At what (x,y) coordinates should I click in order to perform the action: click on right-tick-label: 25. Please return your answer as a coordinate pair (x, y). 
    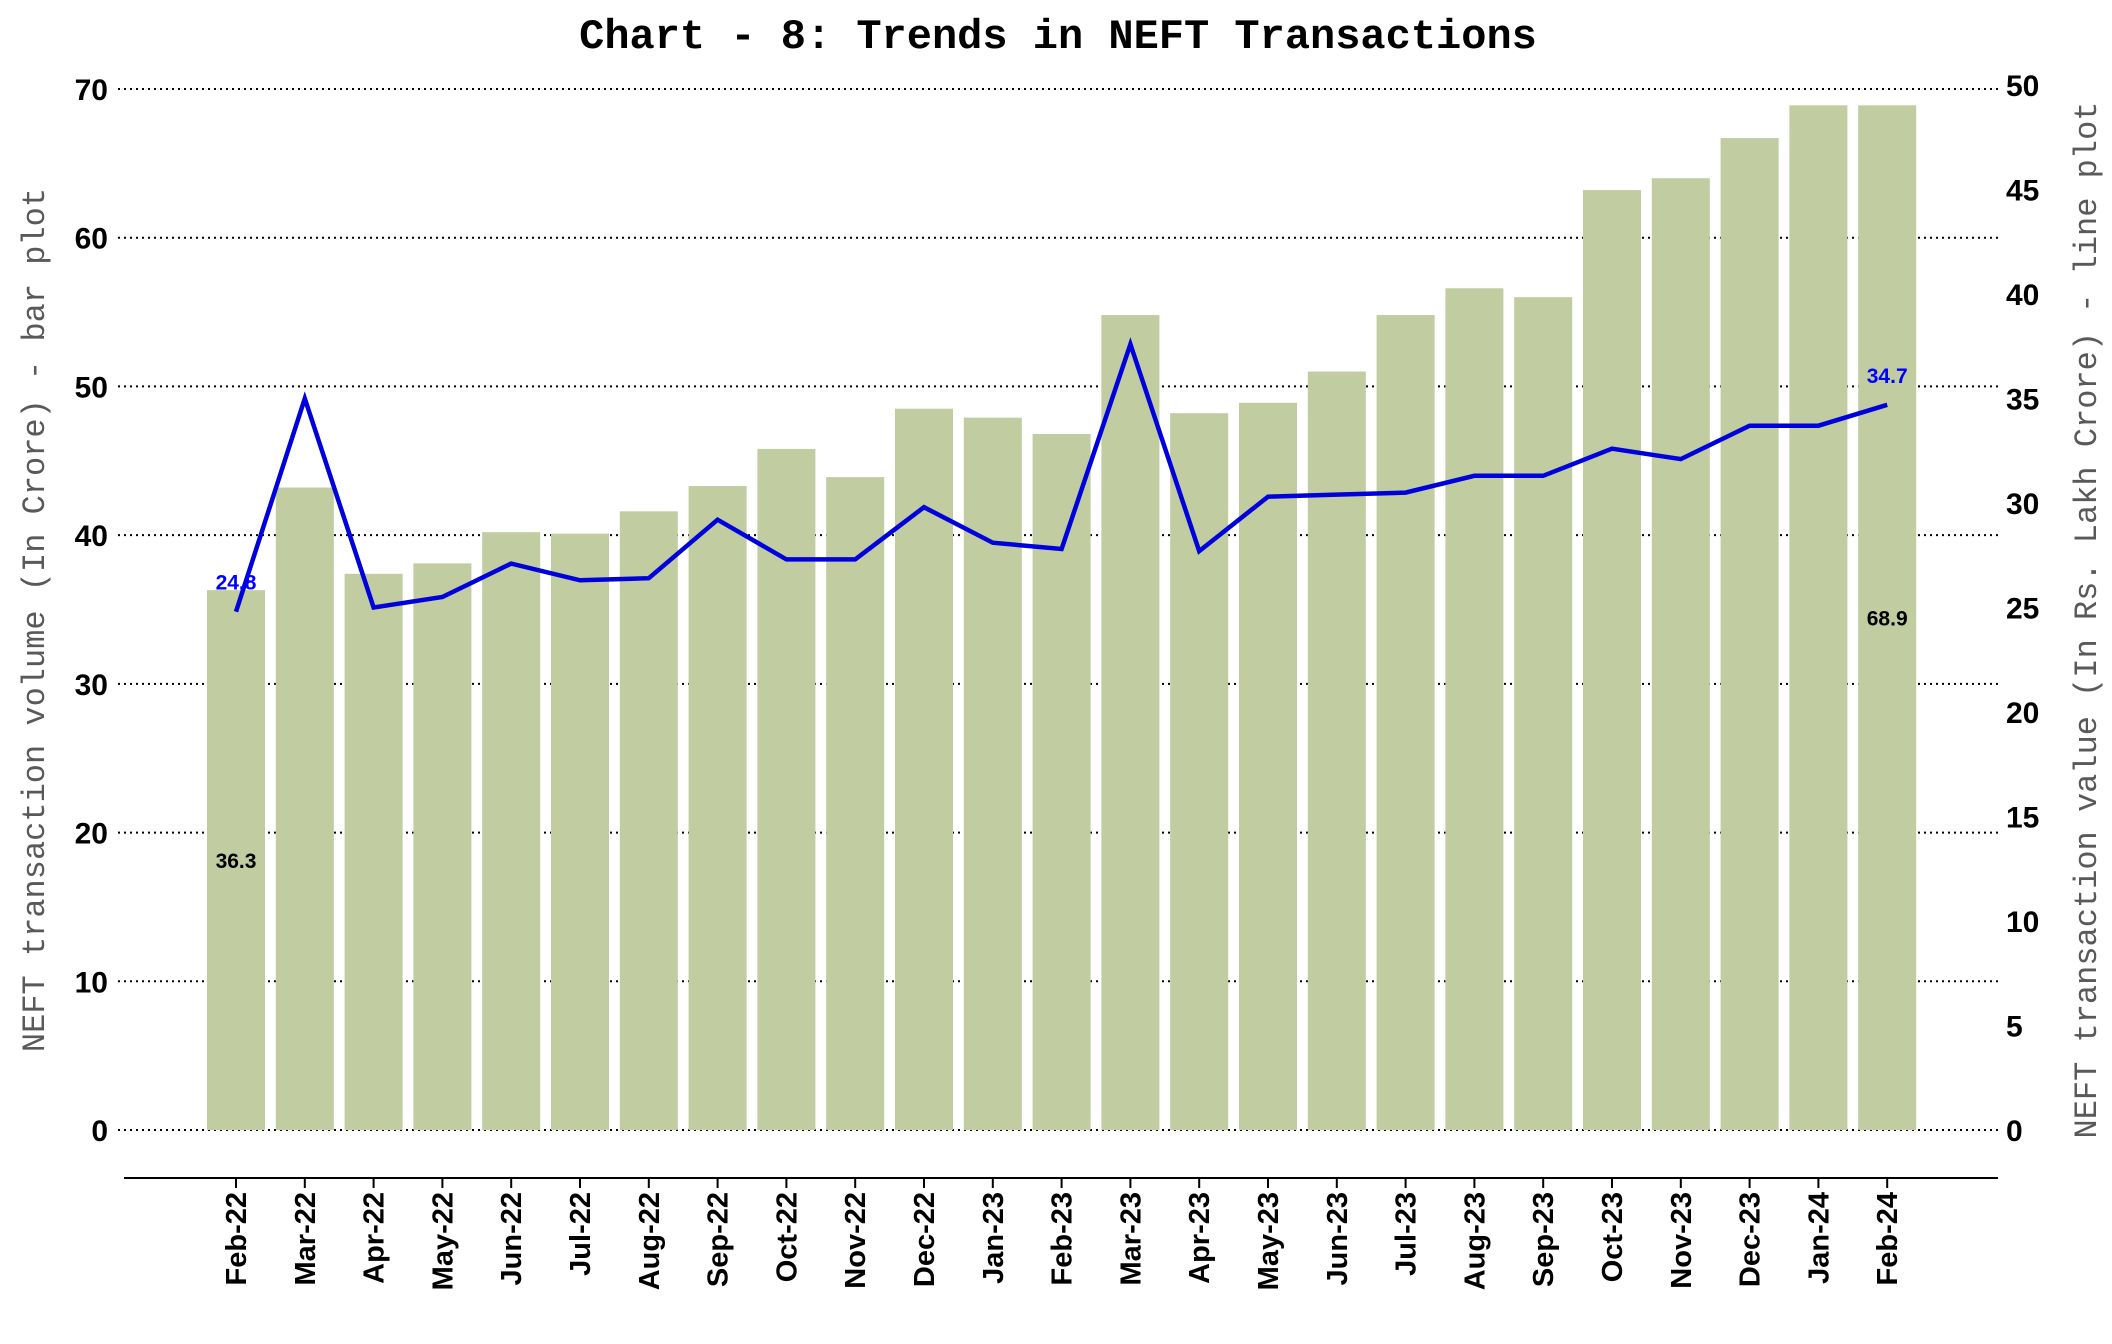
    Looking at the image, I should click on (2022, 609).